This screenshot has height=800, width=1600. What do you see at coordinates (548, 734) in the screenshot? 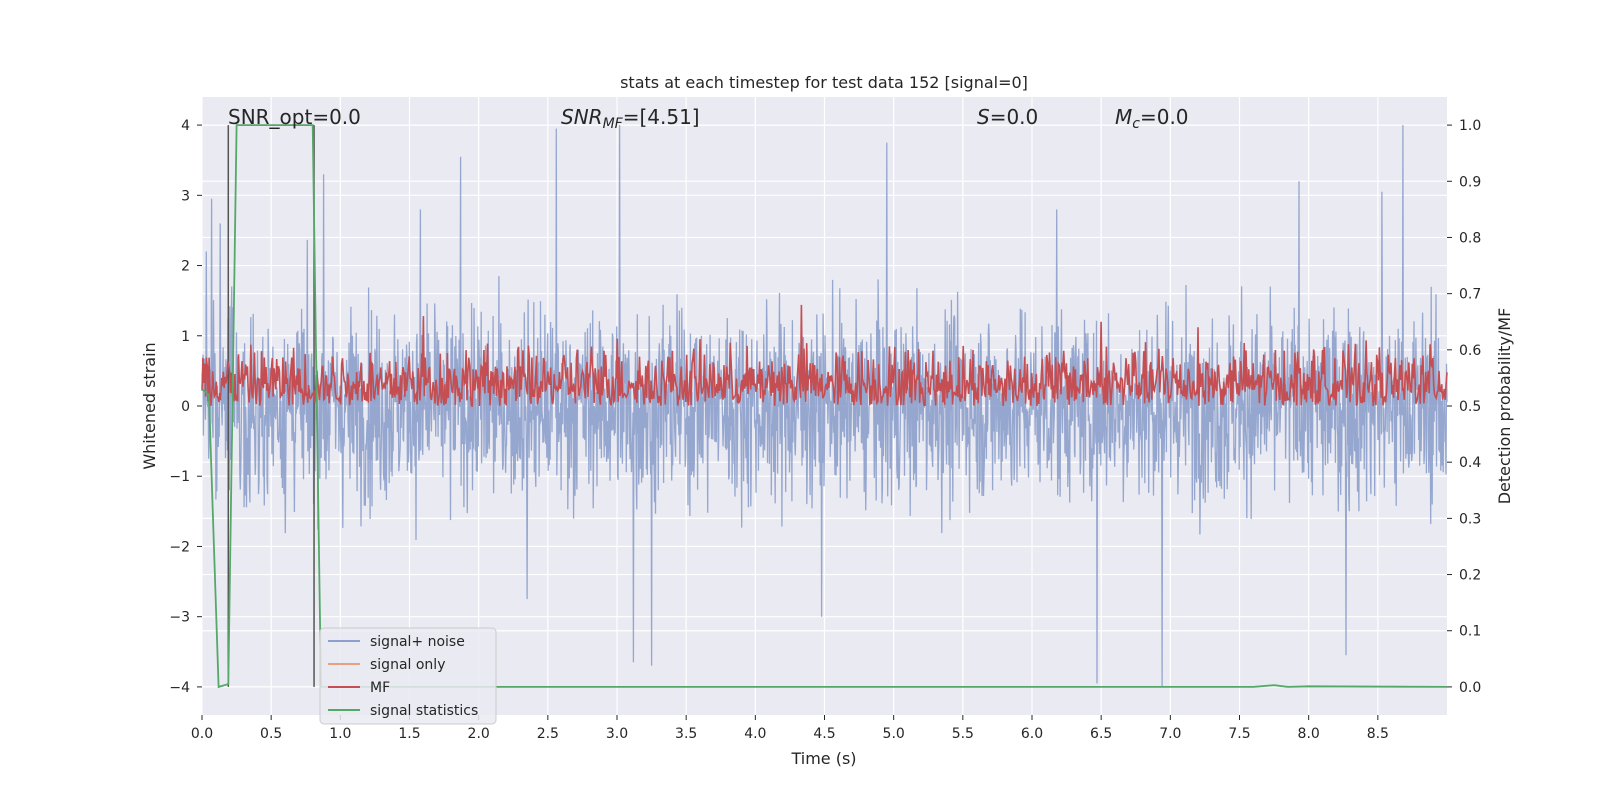
I see `x-tick-label: 2.5` at bounding box center [548, 734].